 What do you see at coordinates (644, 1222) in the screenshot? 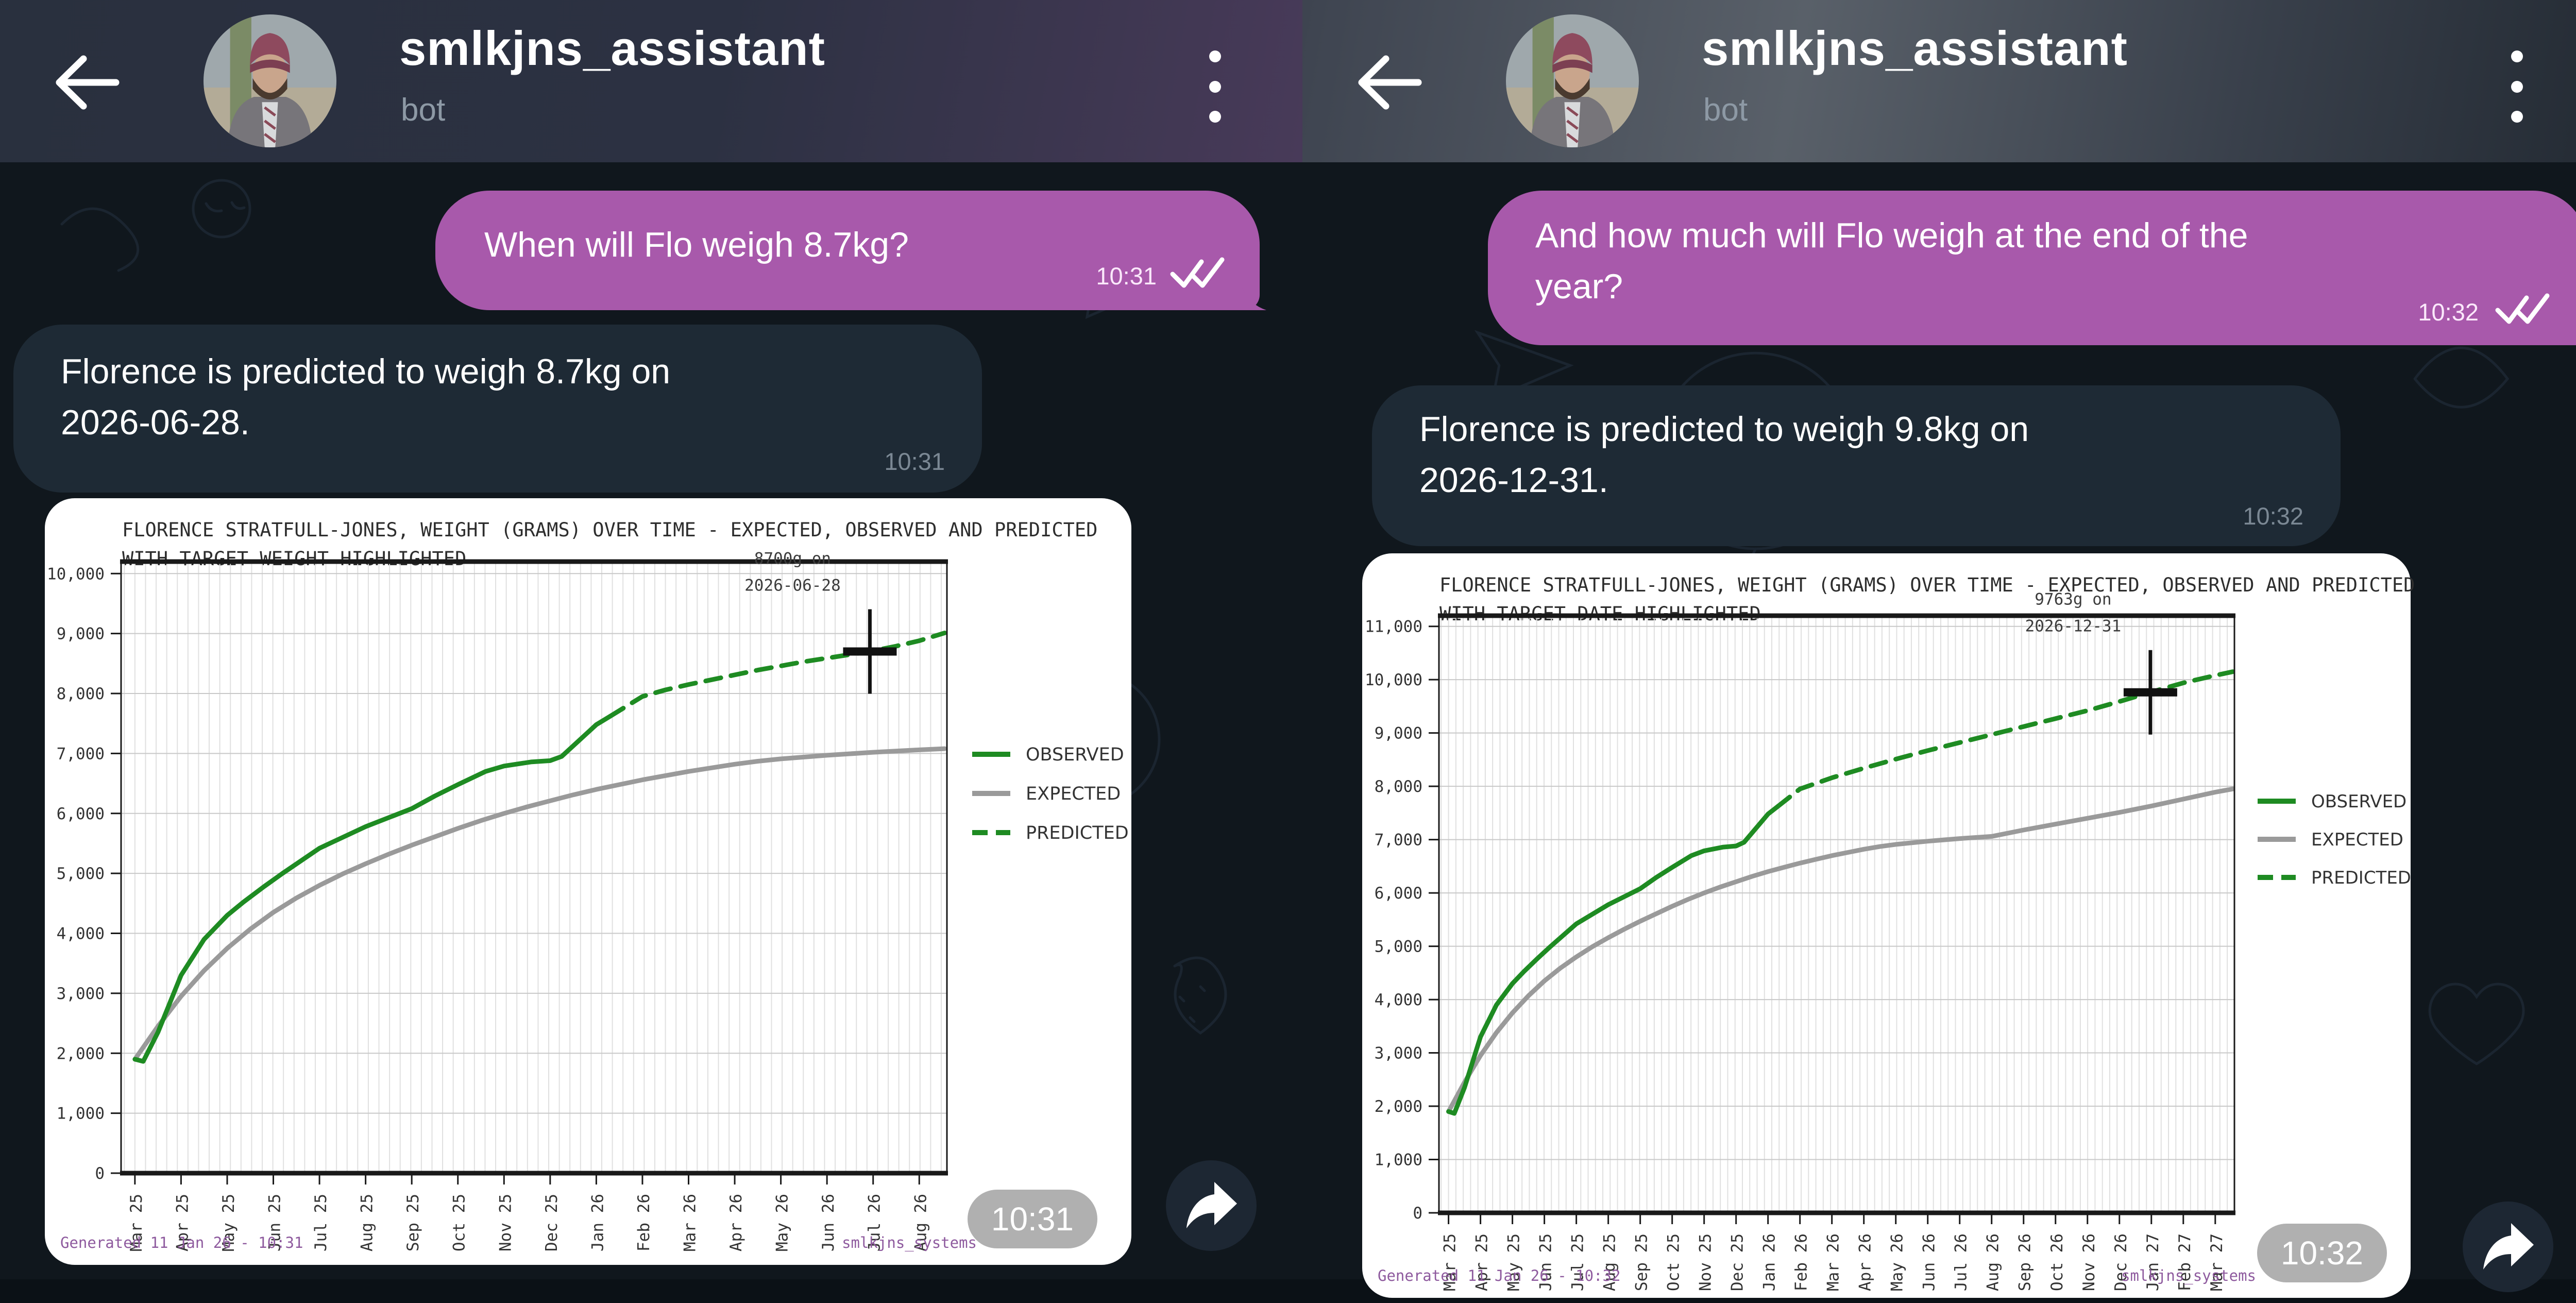
I see `svg-text: Feb 26` at bounding box center [644, 1222].